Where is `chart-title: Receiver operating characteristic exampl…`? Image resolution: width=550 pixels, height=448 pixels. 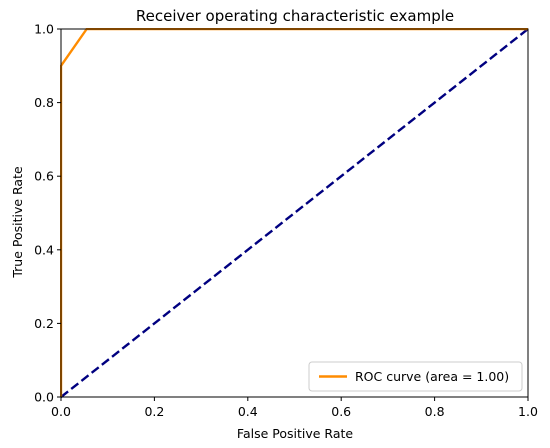
chart-title: Receiver operating characteristic exampl… is located at coordinates (295, 16).